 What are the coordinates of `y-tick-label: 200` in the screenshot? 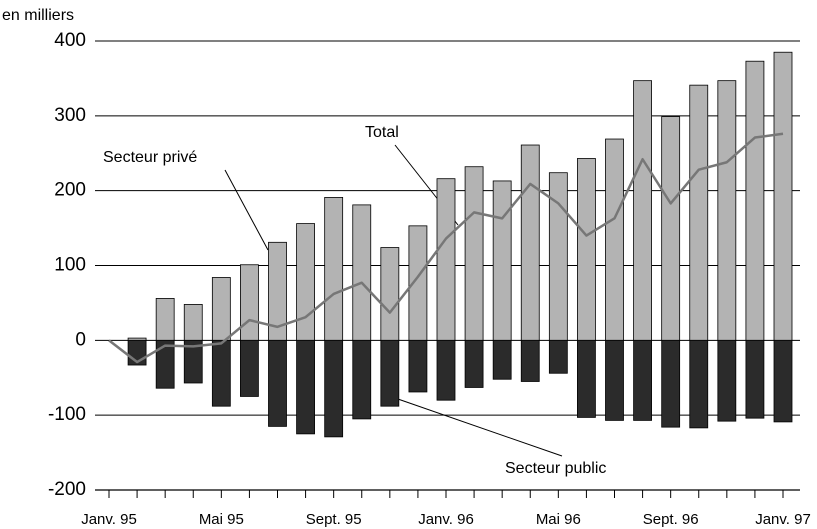 It's located at (70, 190).